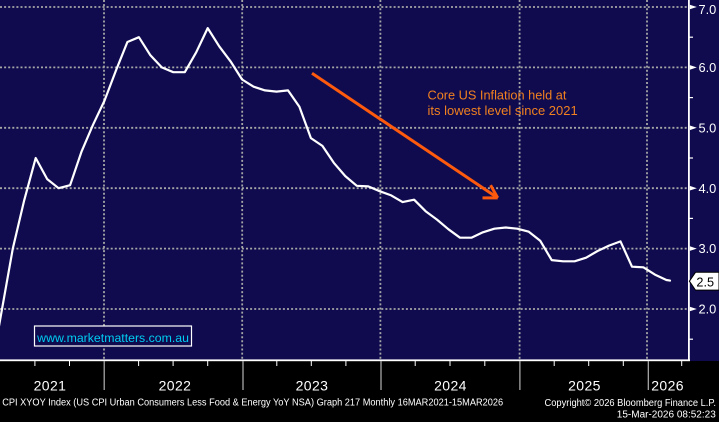  Describe the element at coordinates (497, 95) in the screenshot. I see `svg-text: Core US Inflation held at` at that location.